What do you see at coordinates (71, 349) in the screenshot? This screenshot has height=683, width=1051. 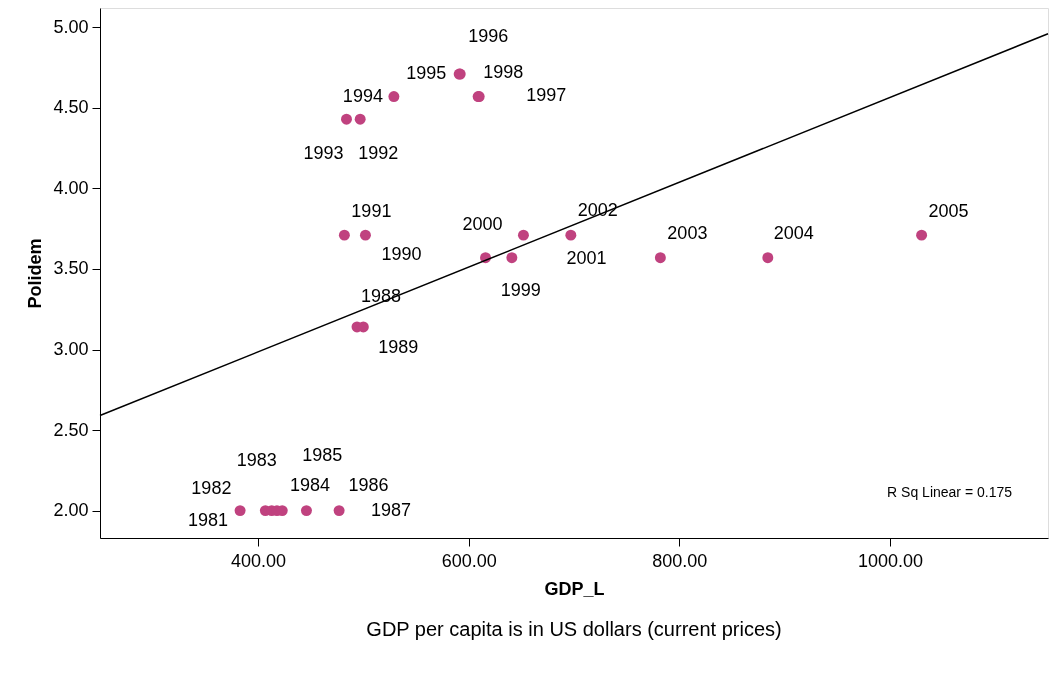 I see `y-tick-label: 3.00` at bounding box center [71, 349].